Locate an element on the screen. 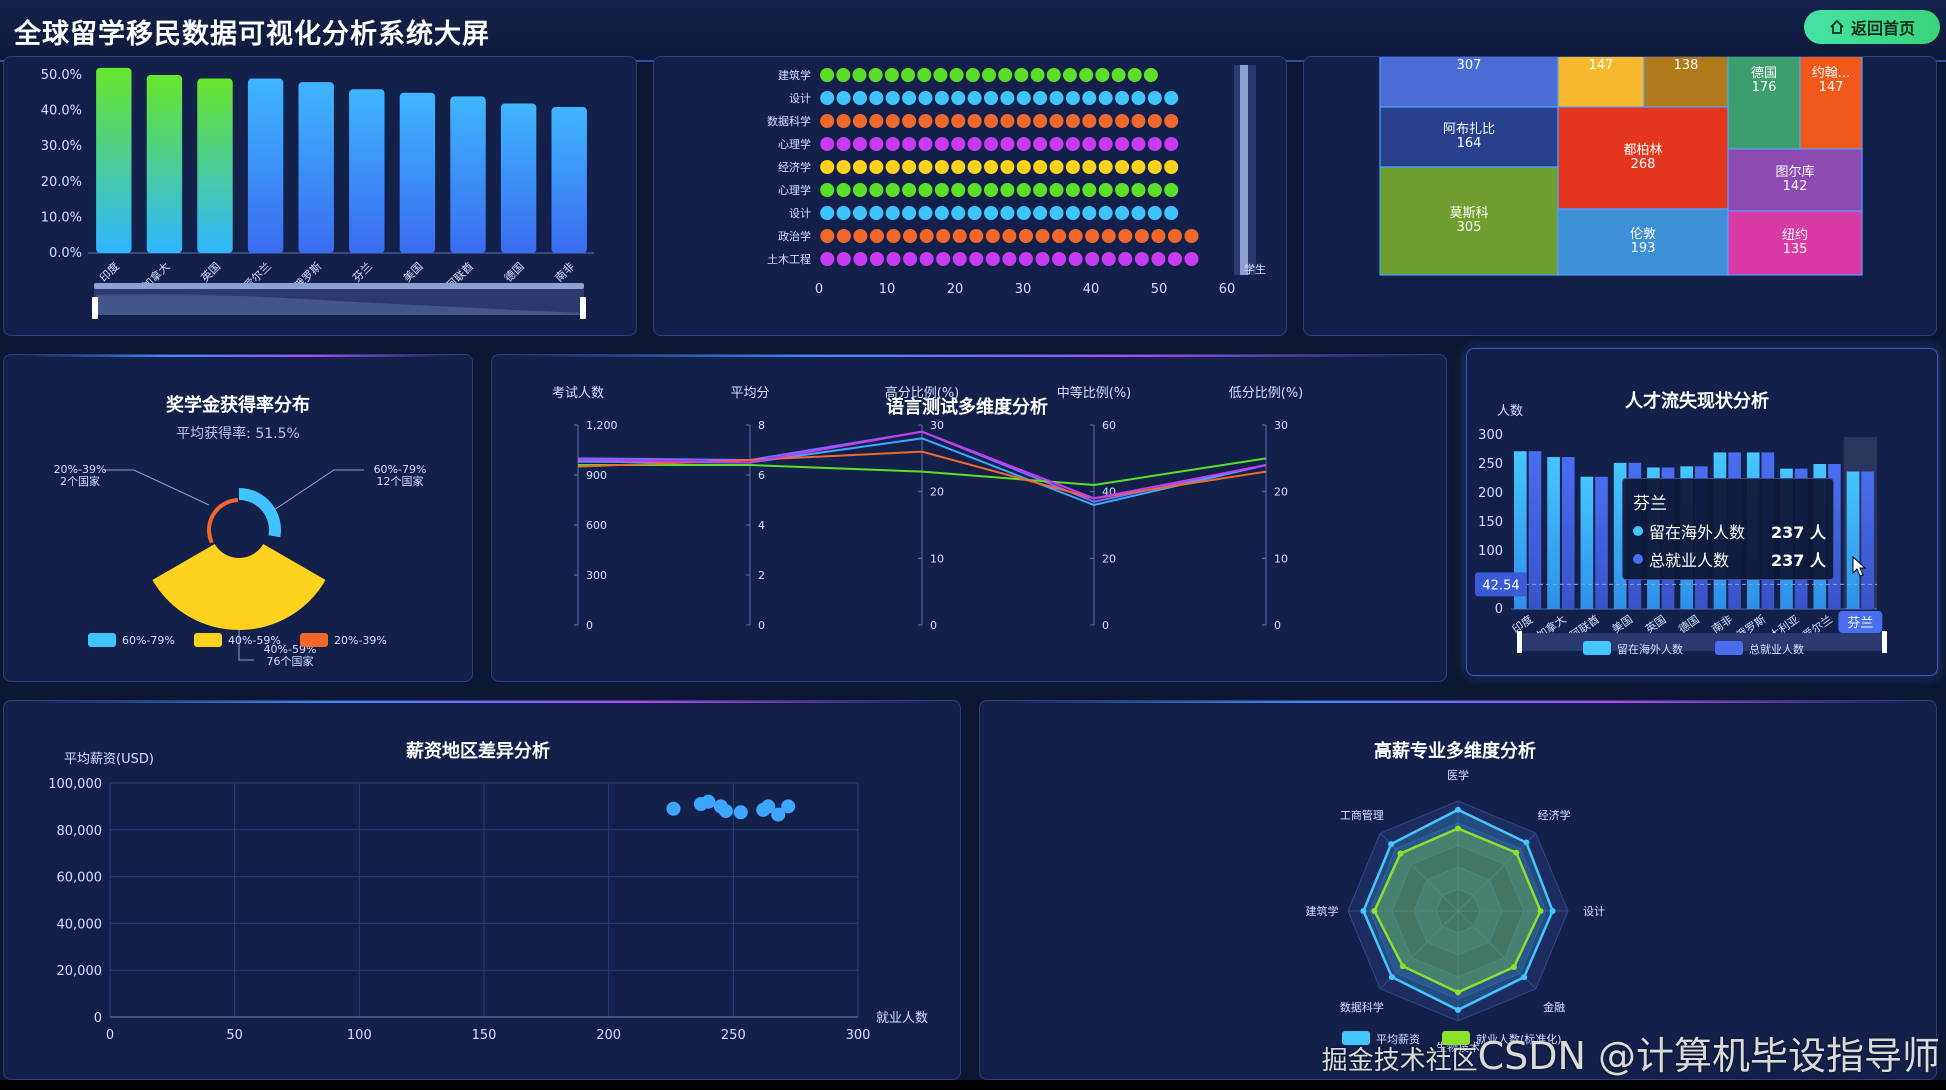  home-icon is located at coordinates (1837, 26).